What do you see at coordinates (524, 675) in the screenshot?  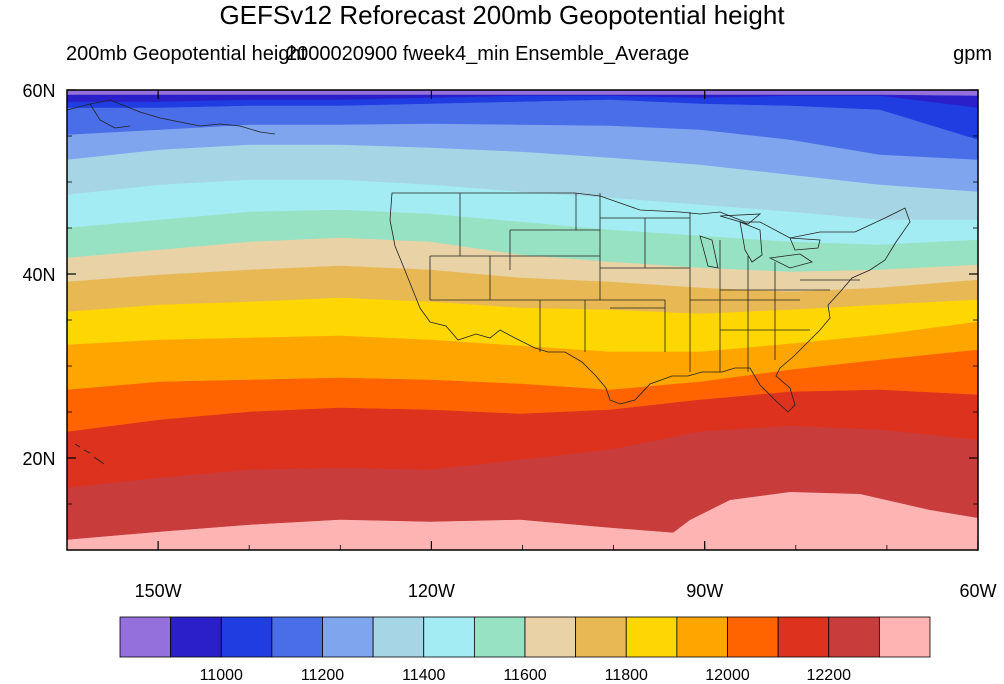 I see `colorbar-label: 11600` at bounding box center [524, 675].